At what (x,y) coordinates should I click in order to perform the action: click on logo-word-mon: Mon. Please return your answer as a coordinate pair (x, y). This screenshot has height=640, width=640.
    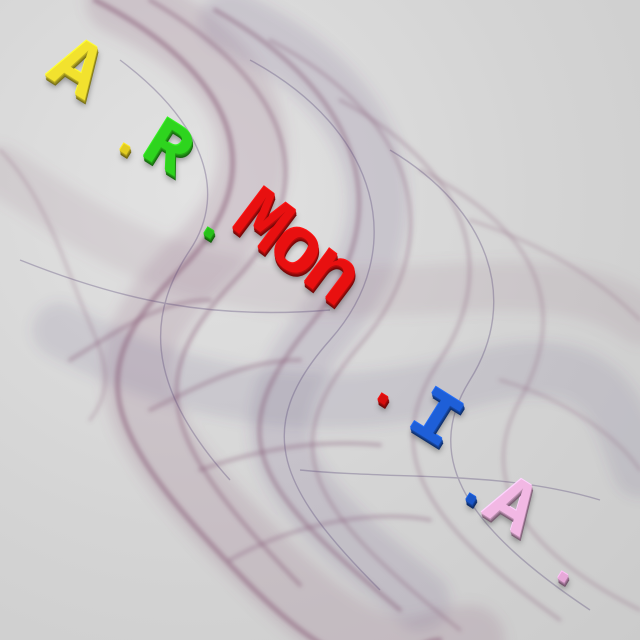
    Looking at the image, I should click on (294, 249).